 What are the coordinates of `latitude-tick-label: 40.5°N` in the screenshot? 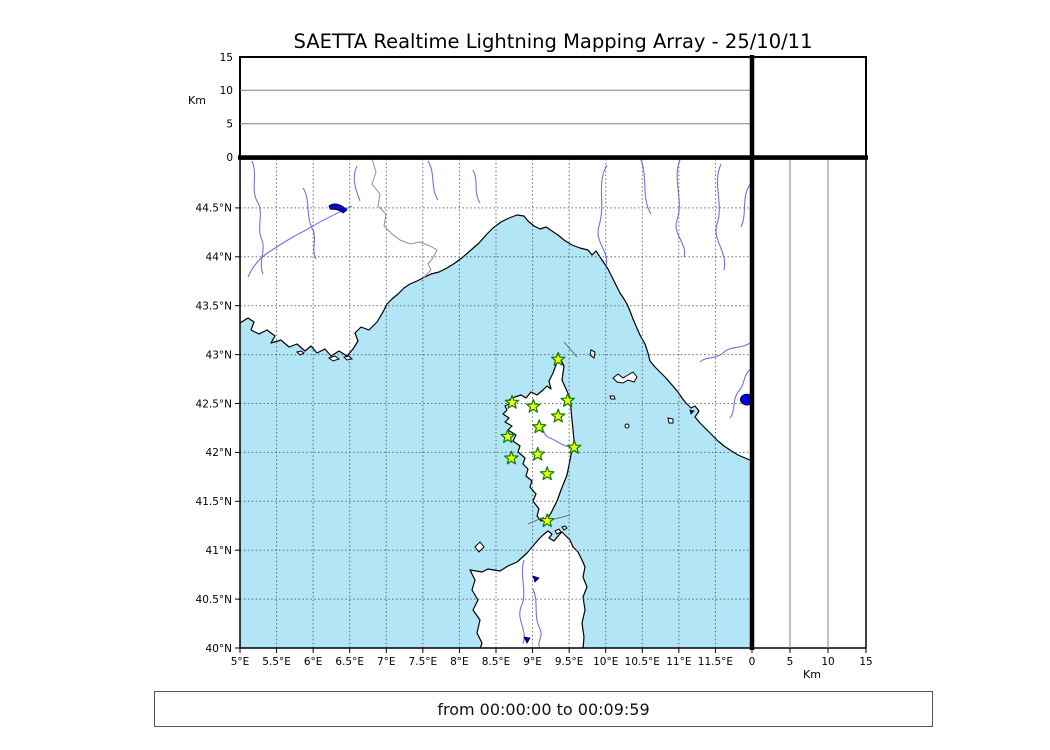 It's located at (214, 600).